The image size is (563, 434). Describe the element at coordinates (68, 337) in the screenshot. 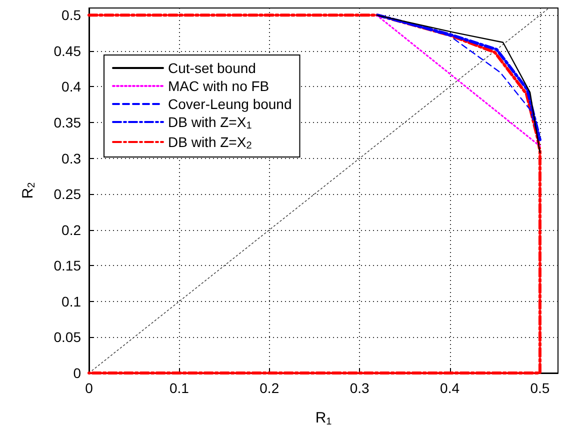

I see `y-tick-label: 0.05` at that location.